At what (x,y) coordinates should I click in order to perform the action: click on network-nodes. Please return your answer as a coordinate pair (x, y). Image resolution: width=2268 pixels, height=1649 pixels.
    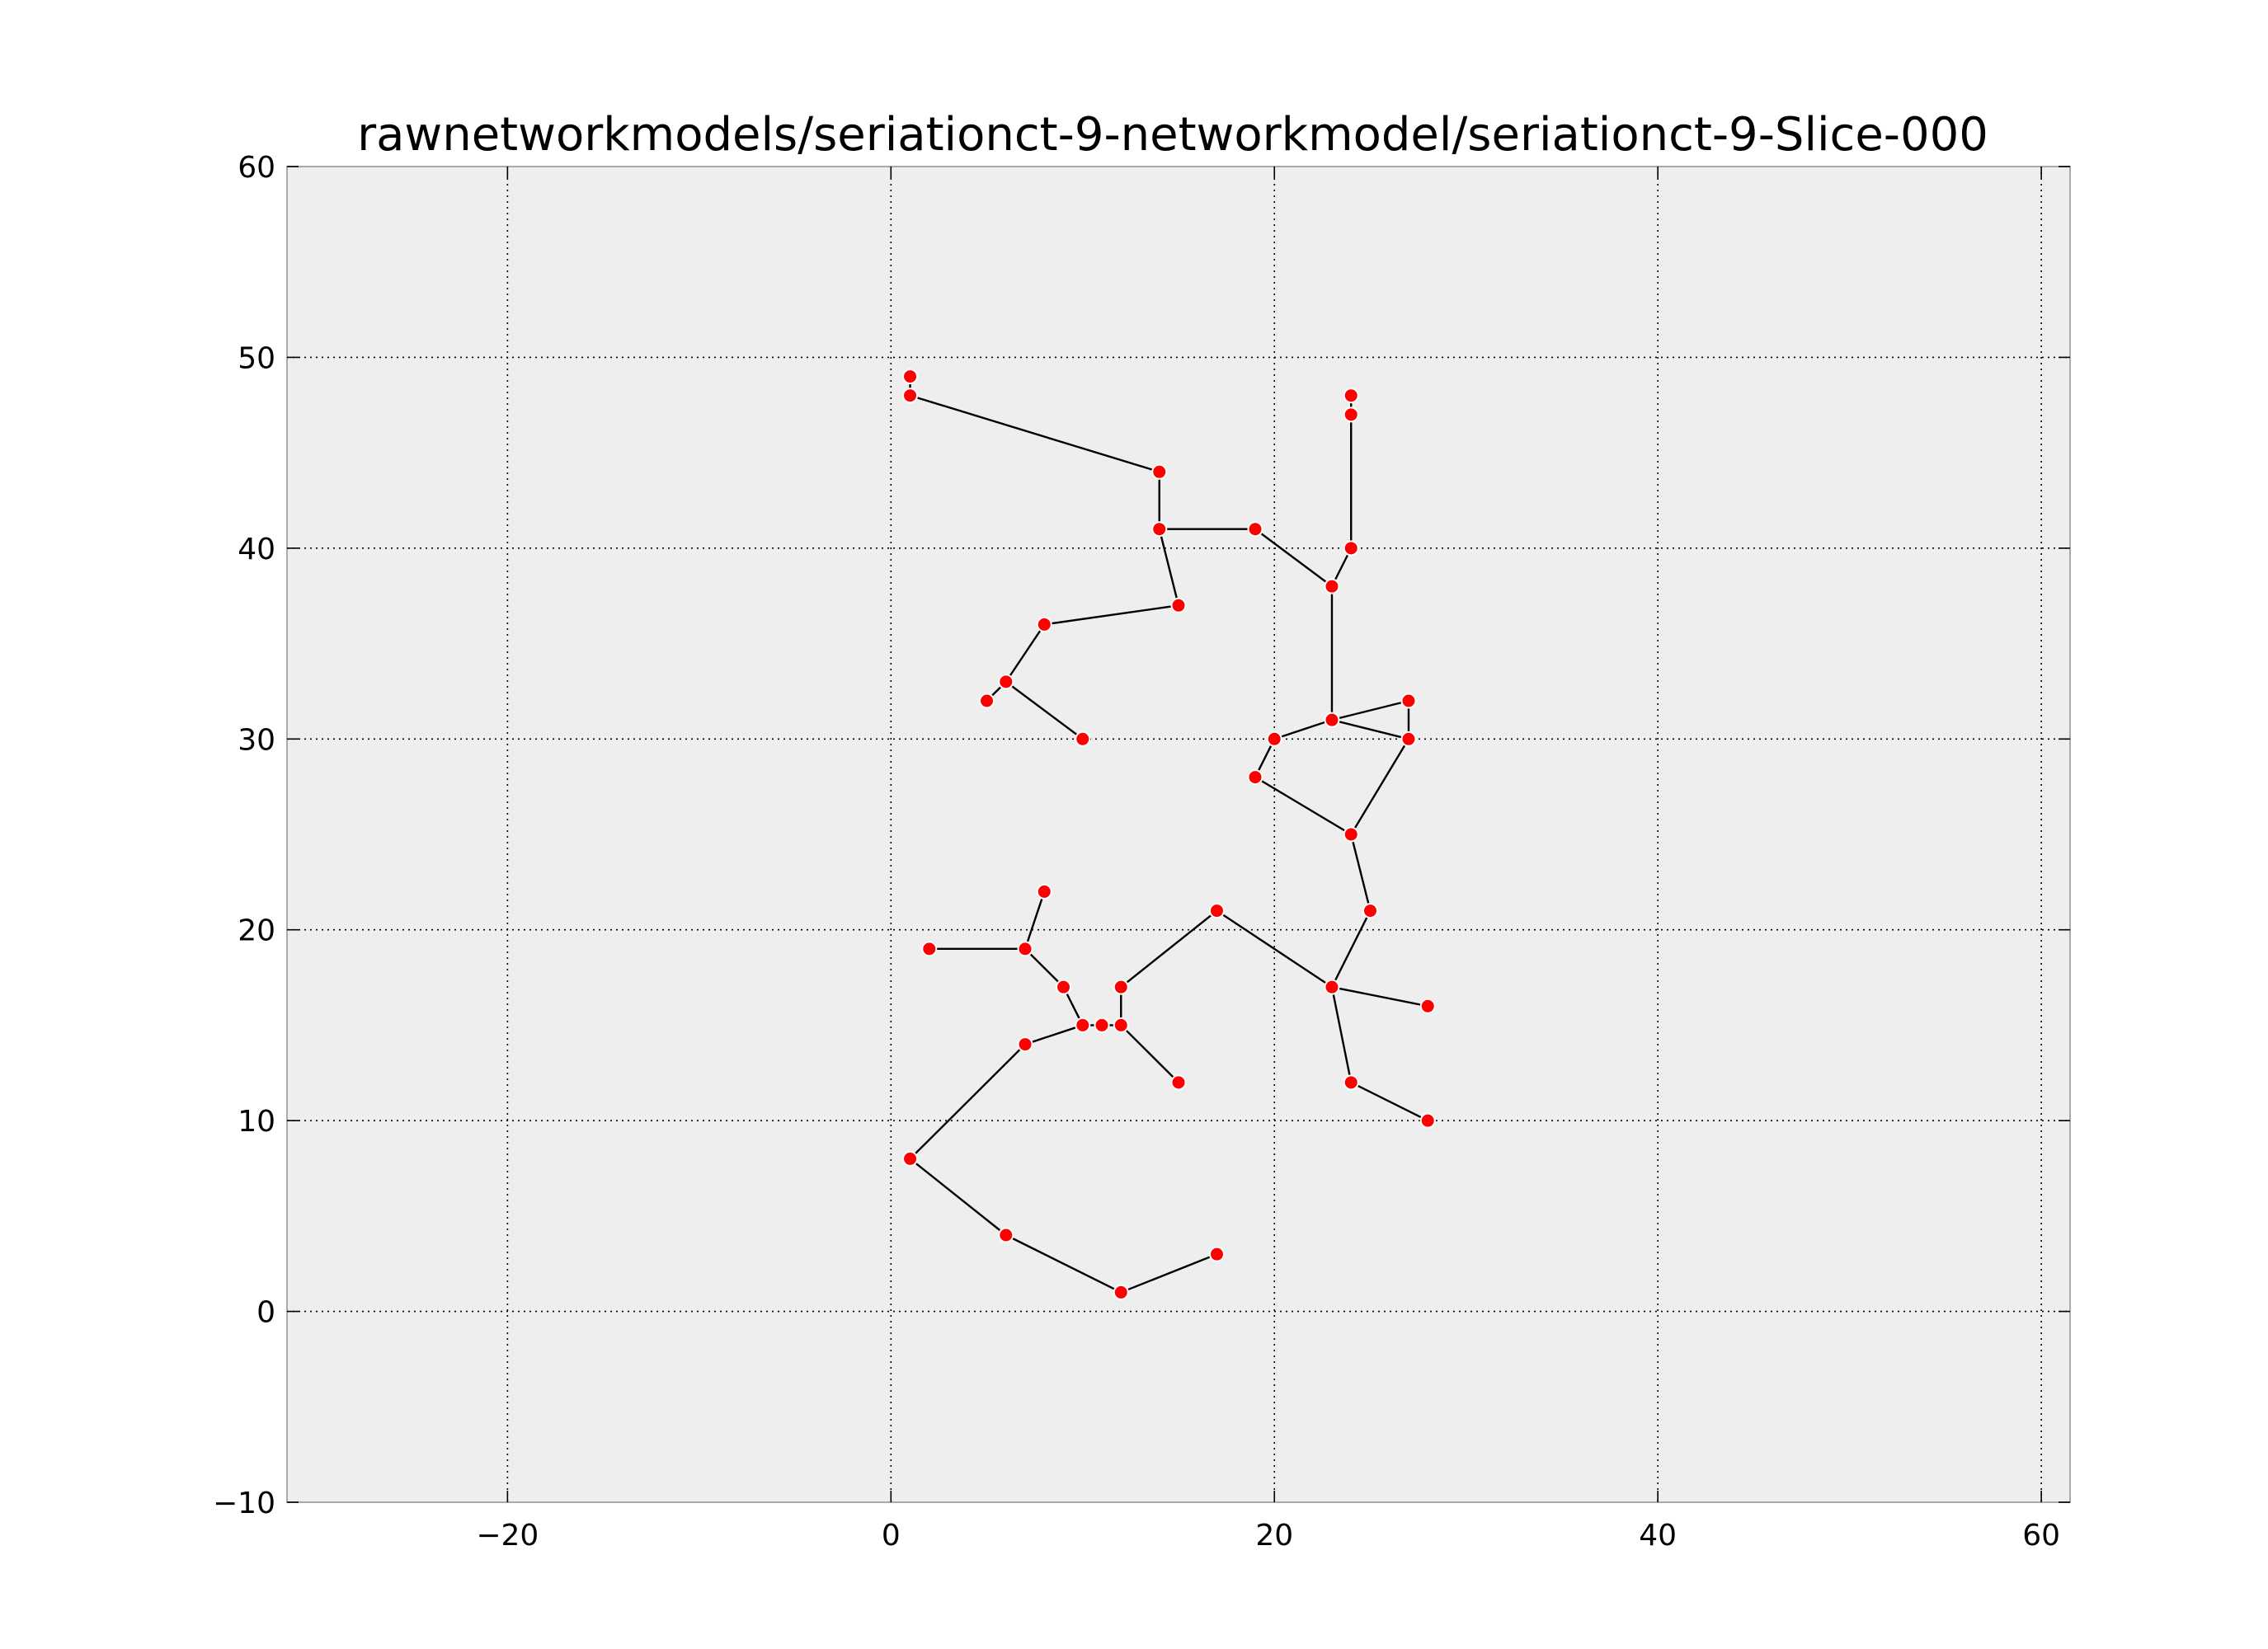
    Looking at the image, I should click on (1169, 834).